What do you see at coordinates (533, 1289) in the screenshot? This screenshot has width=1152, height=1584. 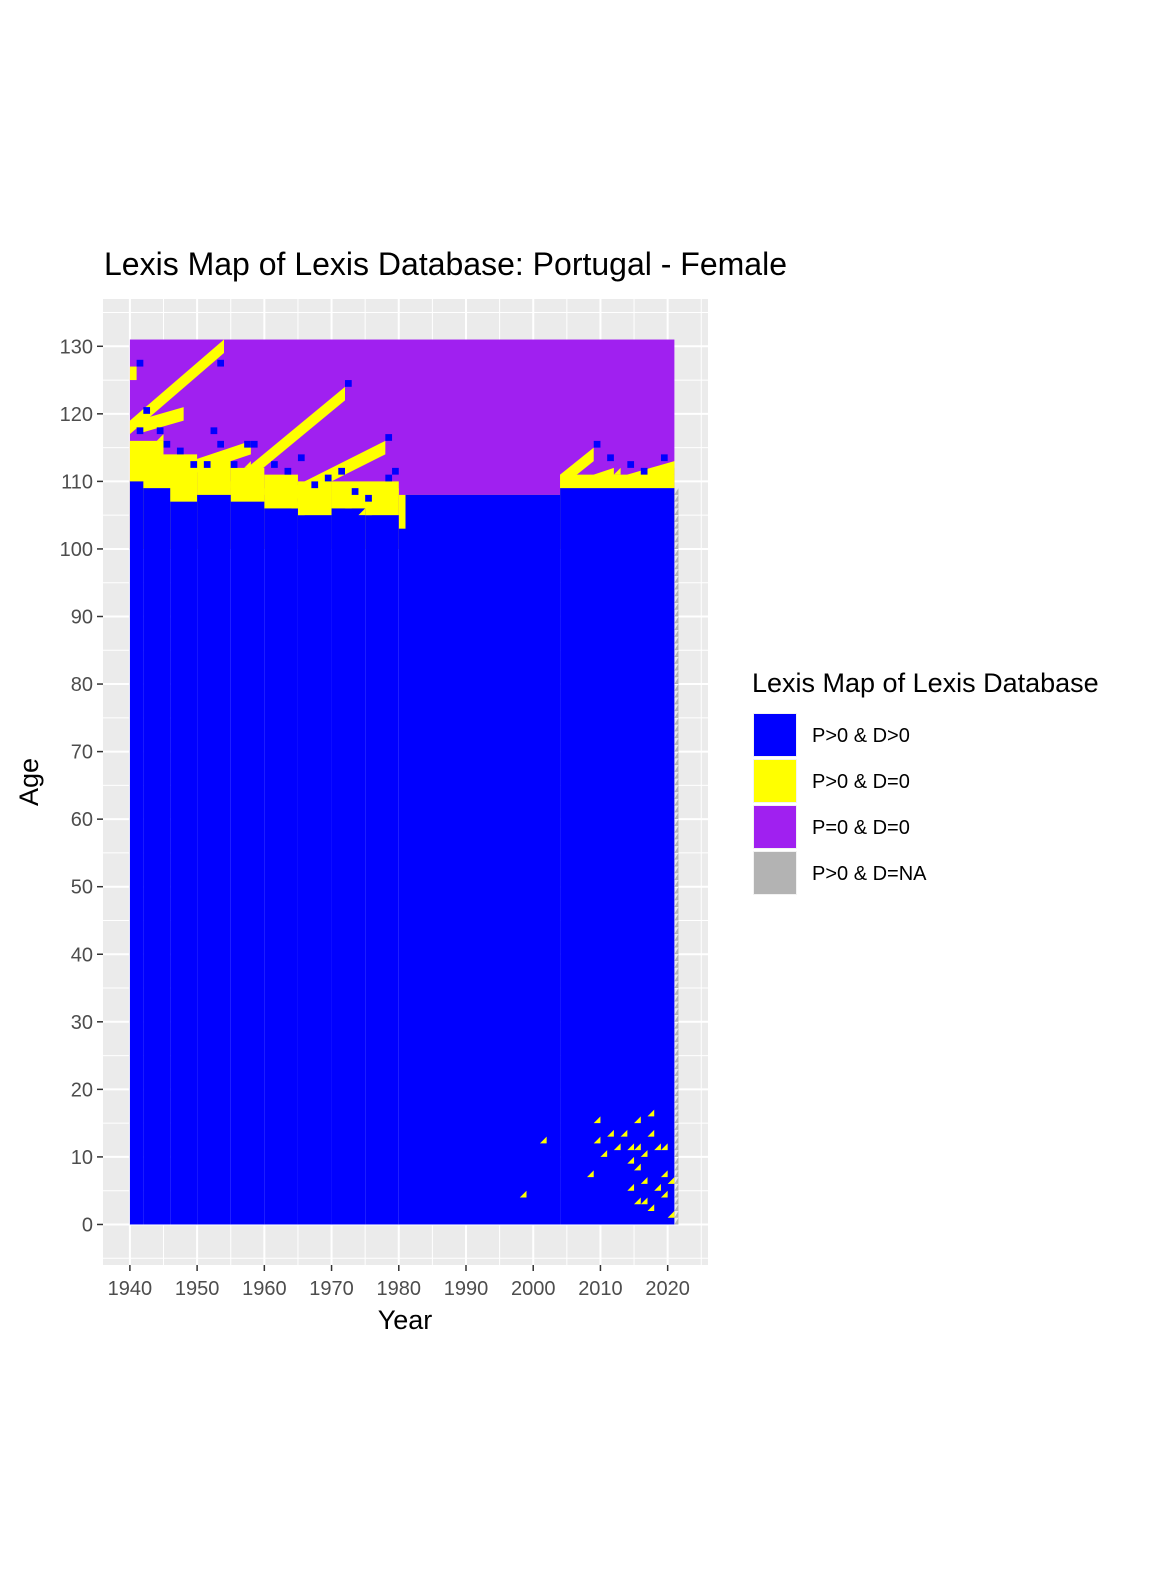 I see `x-tick-label: 2000` at bounding box center [533, 1289].